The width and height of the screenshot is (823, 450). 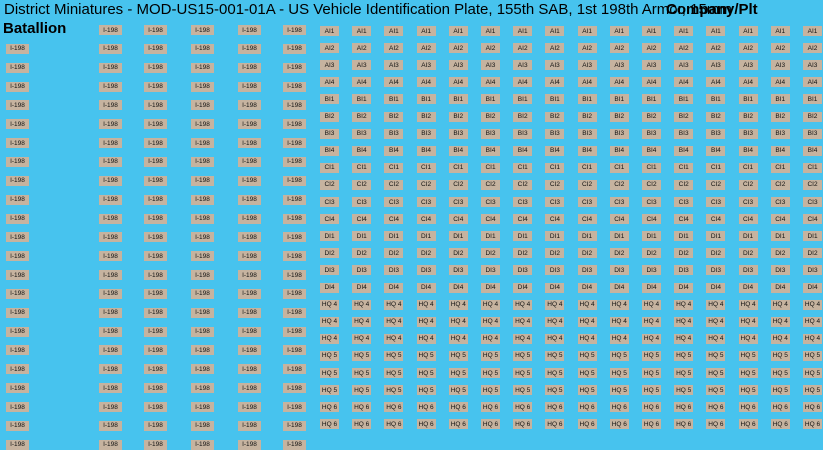 What do you see at coordinates (458, 65) in the screenshot?
I see `company-plate: AI3` at bounding box center [458, 65].